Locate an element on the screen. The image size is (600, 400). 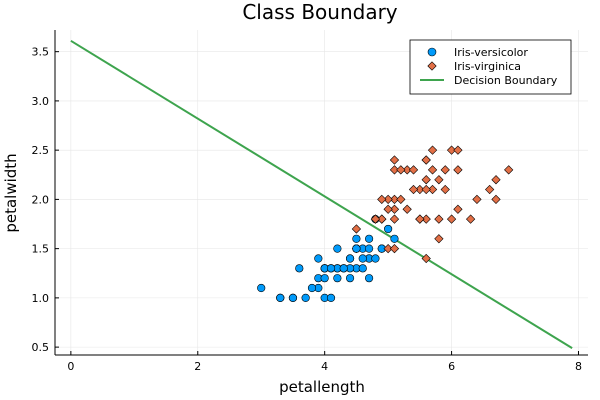
y-tick-label: 2.5 is located at coordinates (41, 150).